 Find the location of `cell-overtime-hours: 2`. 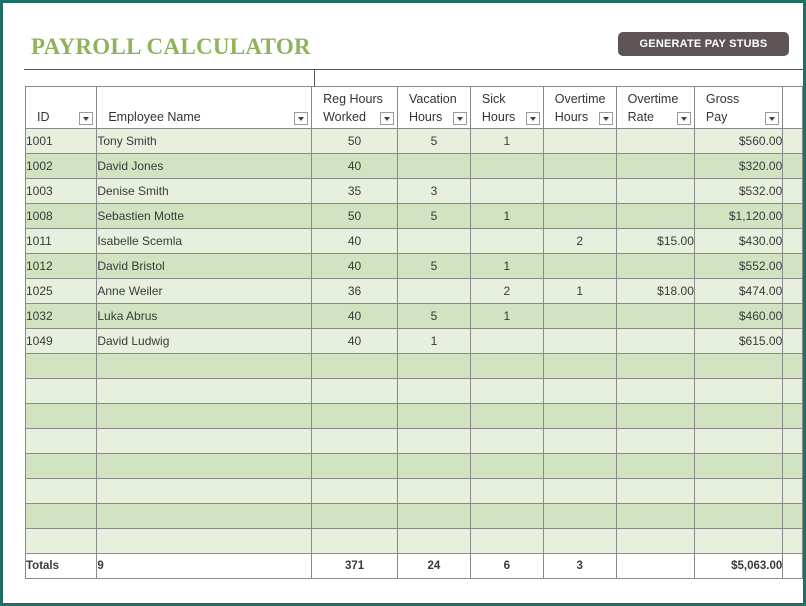

cell-overtime-hours: 2 is located at coordinates (579, 241).